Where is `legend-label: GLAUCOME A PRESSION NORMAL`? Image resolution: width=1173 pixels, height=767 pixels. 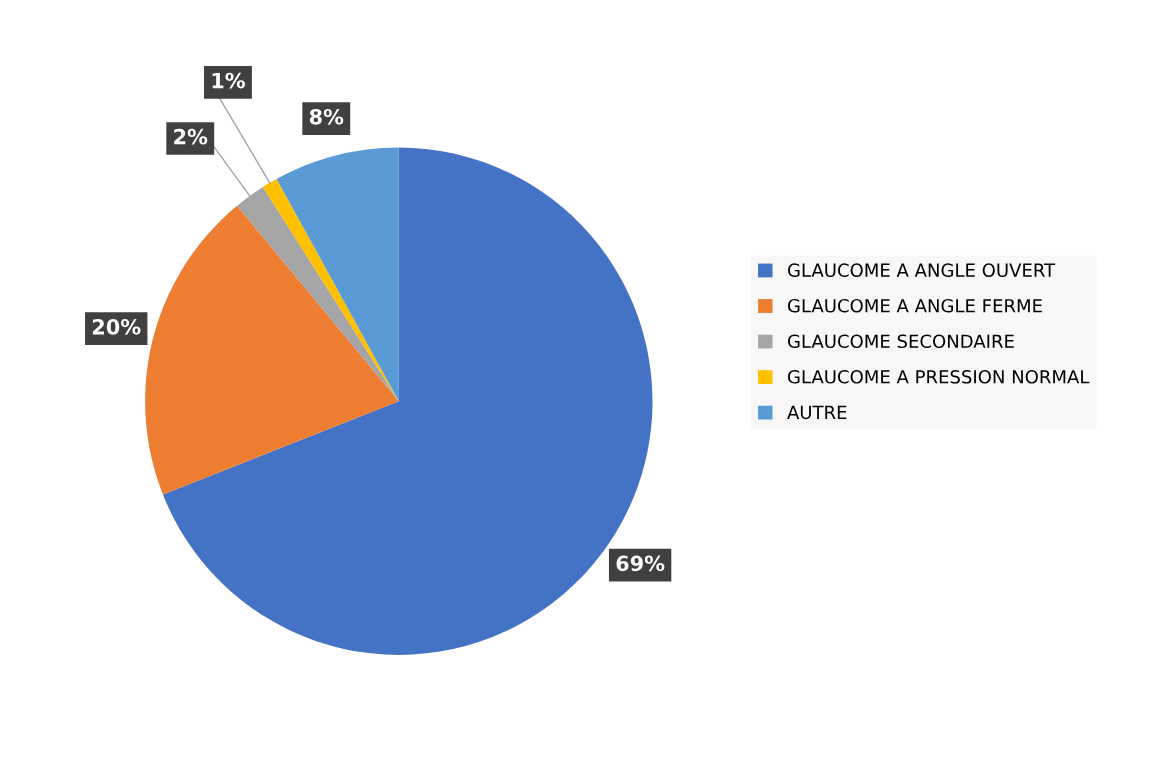 legend-label: GLAUCOME A PRESSION NORMAL is located at coordinates (938, 376).